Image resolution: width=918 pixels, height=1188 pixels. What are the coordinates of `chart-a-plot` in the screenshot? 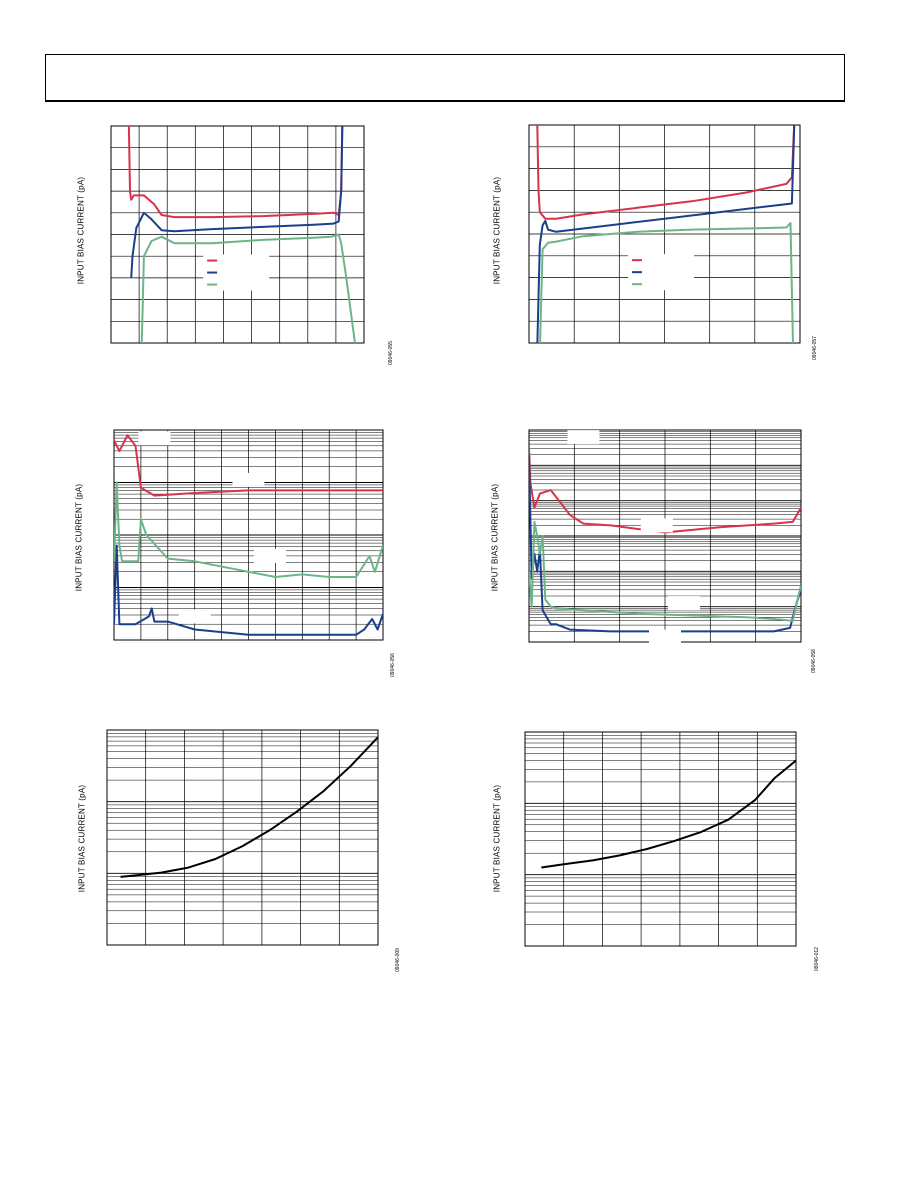 It's located at (237, 234).